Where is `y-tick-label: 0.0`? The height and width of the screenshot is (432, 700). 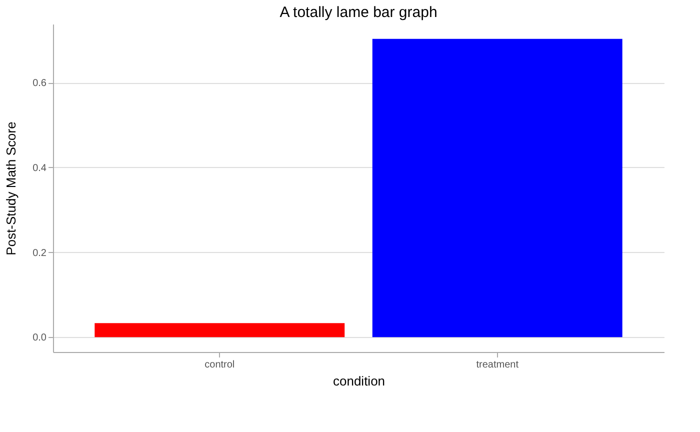 y-tick-label: 0.0 is located at coordinates (39, 338).